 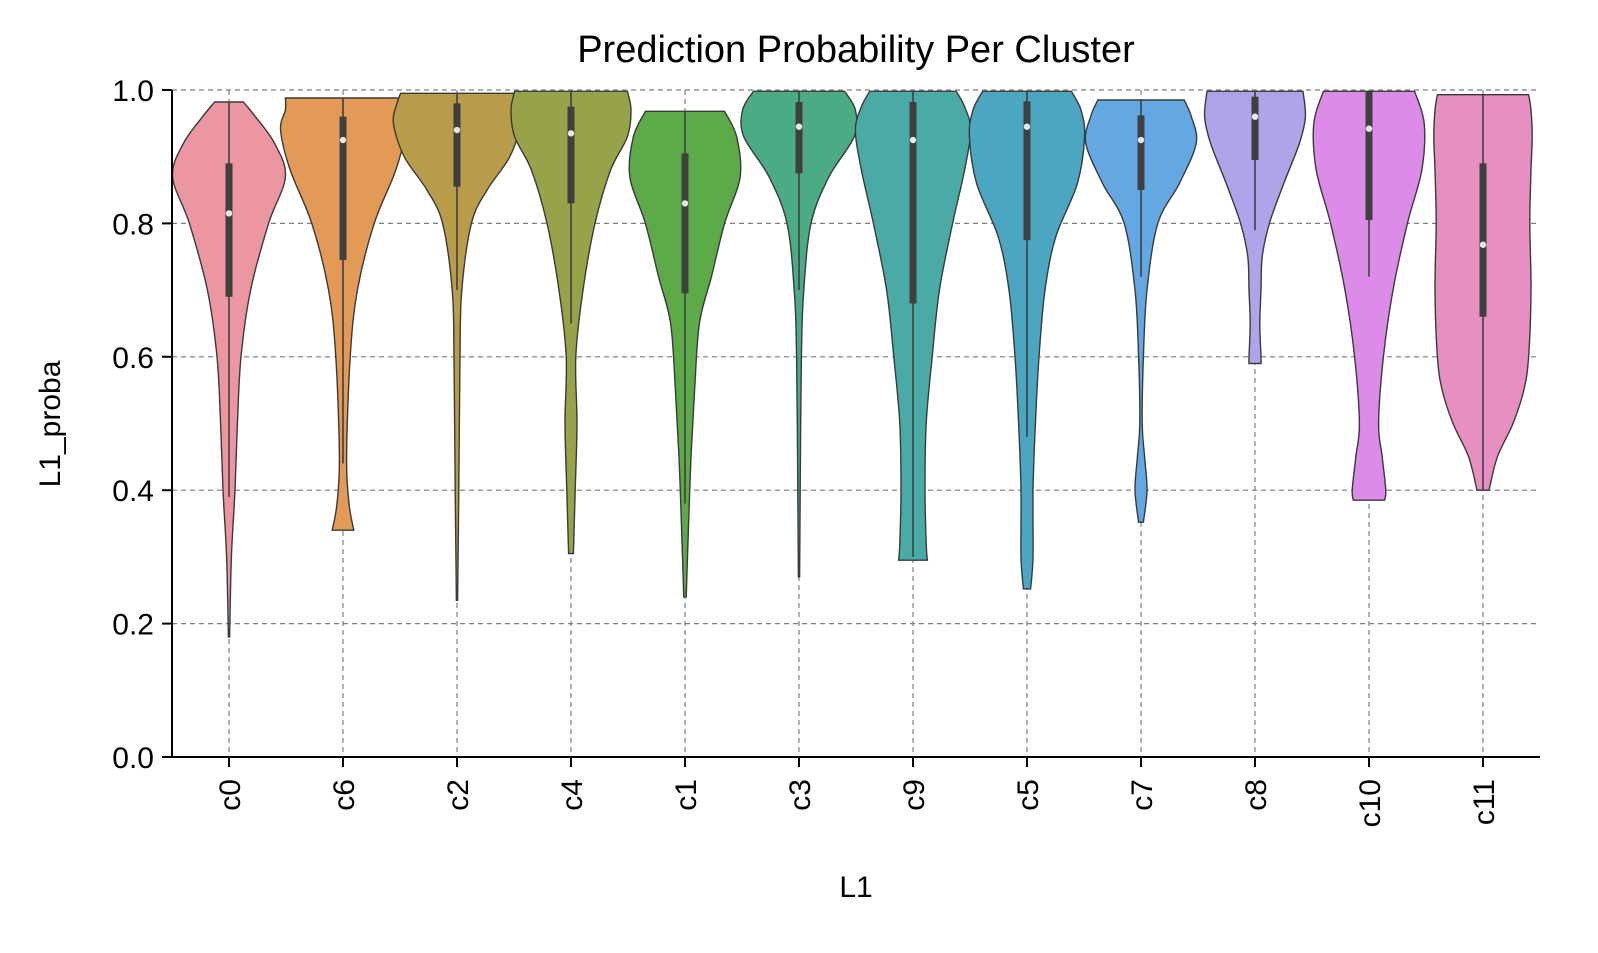 I want to click on y-tick-label: 0.2, so click(x=133, y=625).